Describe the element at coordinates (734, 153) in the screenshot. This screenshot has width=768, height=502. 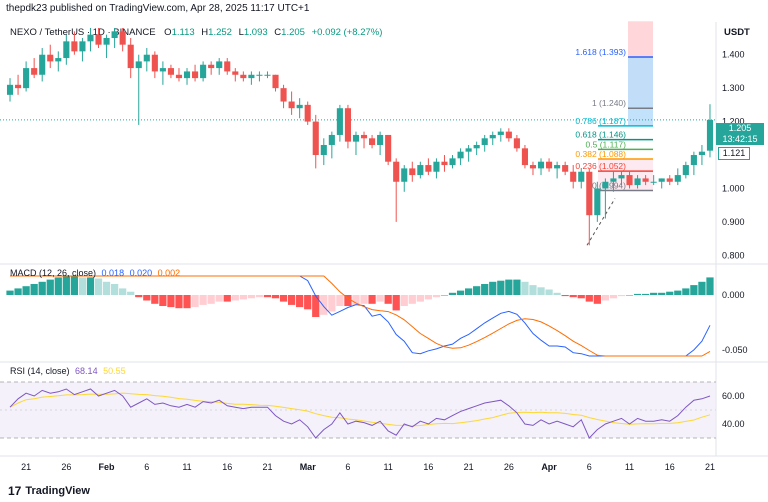
I see `ref-price-tag: 1.121` at that location.